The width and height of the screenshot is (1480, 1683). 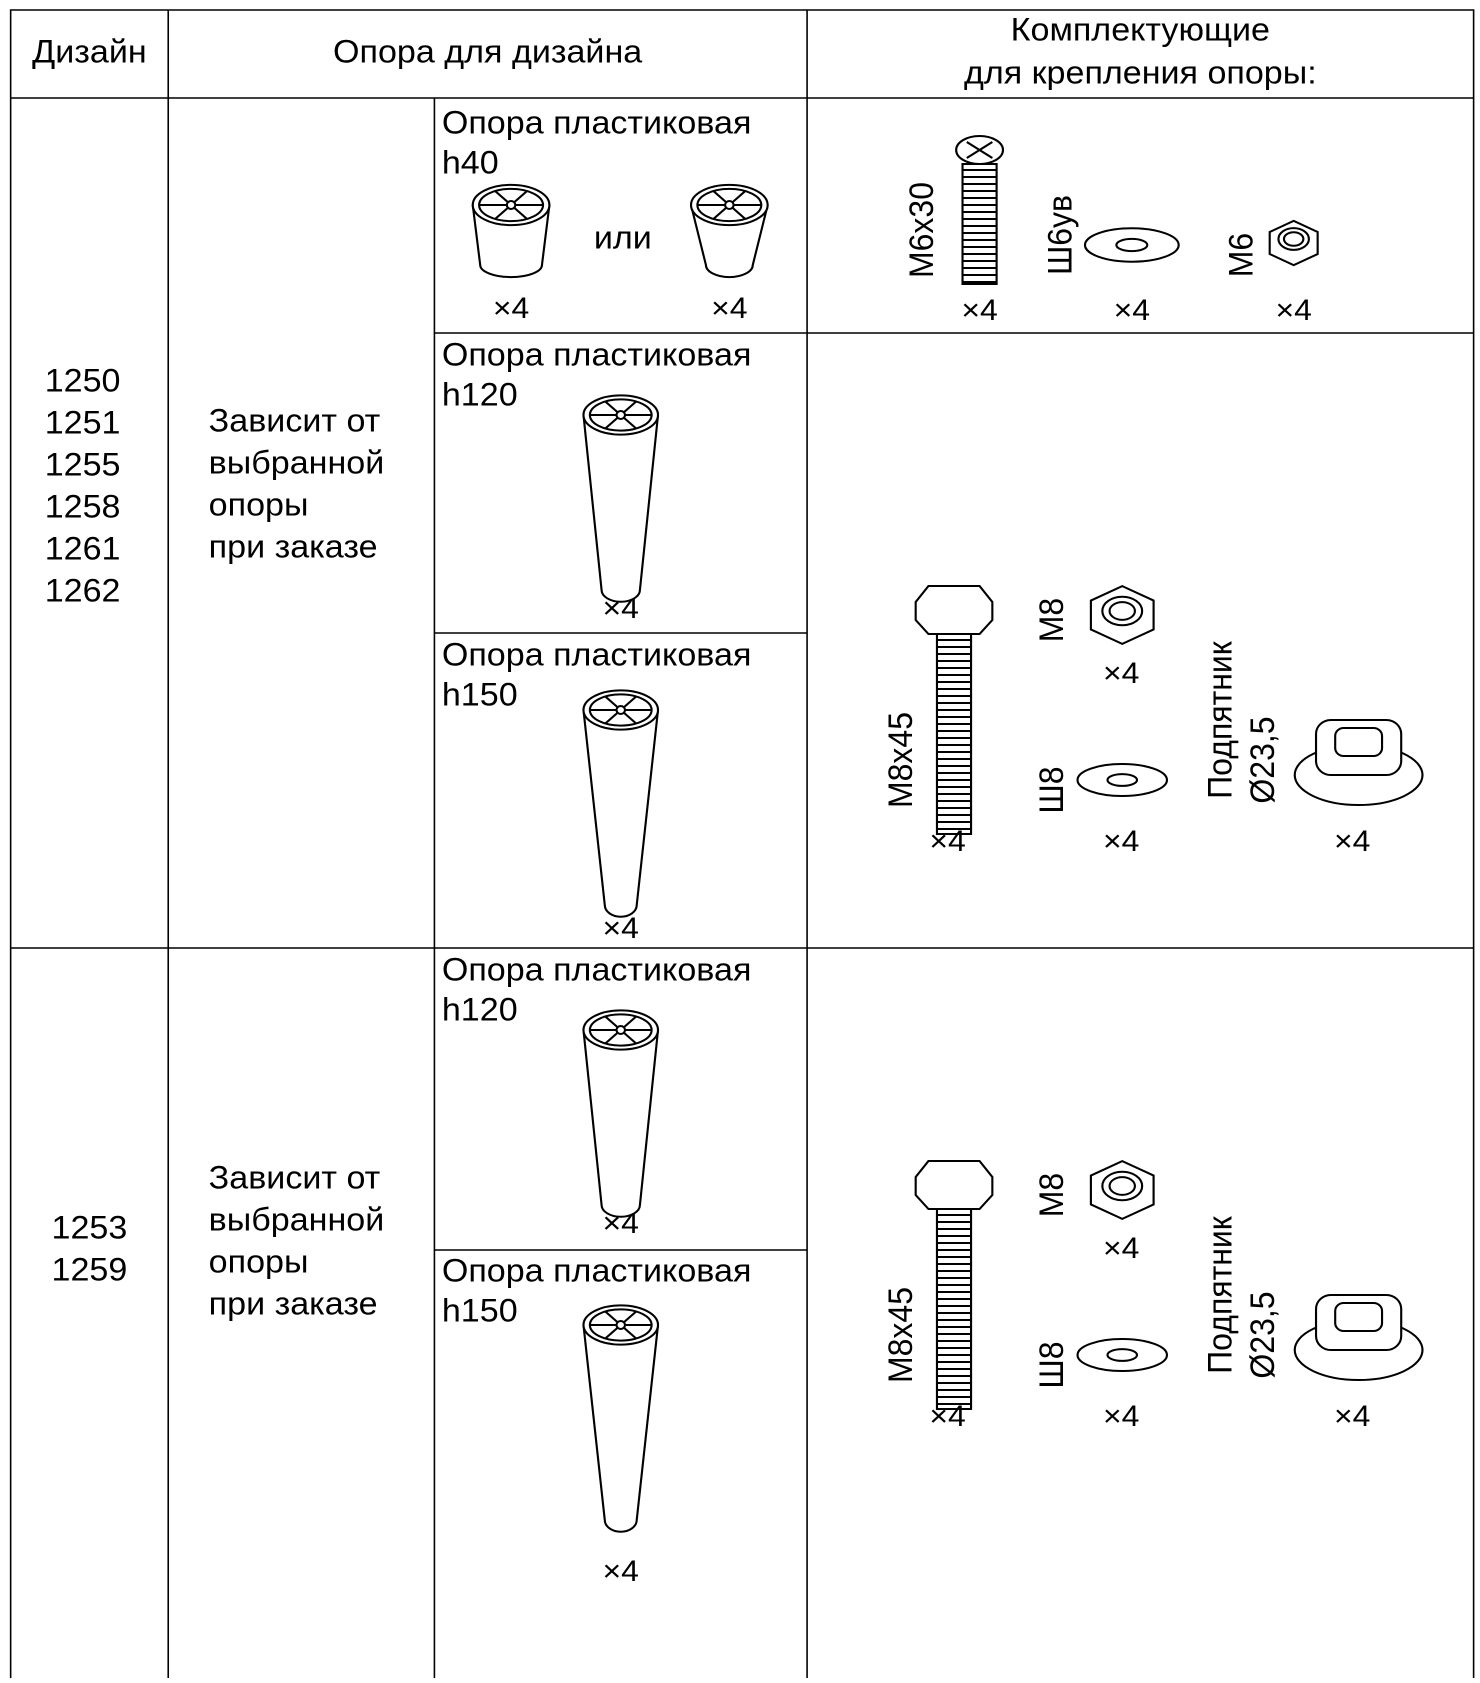 I want to click on header-support: Опора для дизайна, so click(x=488, y=52).